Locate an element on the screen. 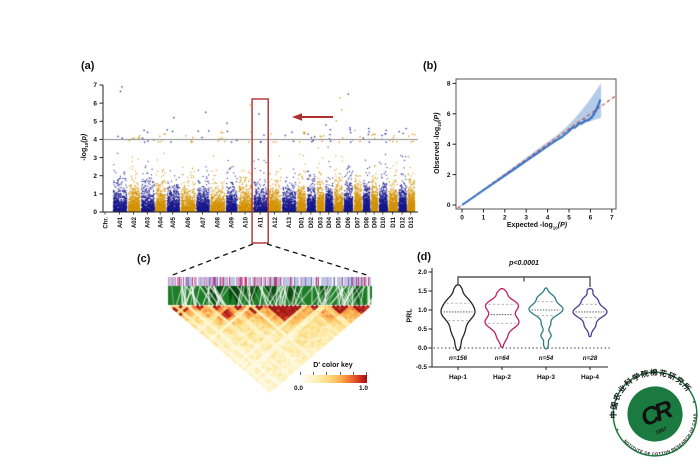 The width and height of the screenshot is (700, 467). panel-c-label: (c) is located at coordinates (144, 259).